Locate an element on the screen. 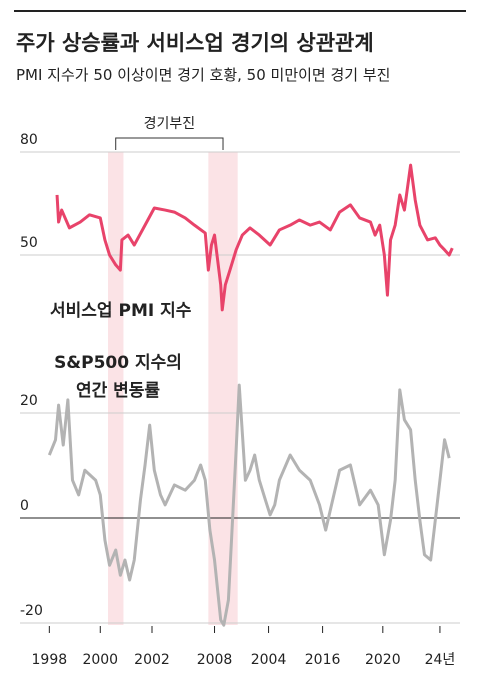 Image resolution: width=480 pixels, height=680 pixels. x-tick-label: 2000 is located at coordinates (100, 660).